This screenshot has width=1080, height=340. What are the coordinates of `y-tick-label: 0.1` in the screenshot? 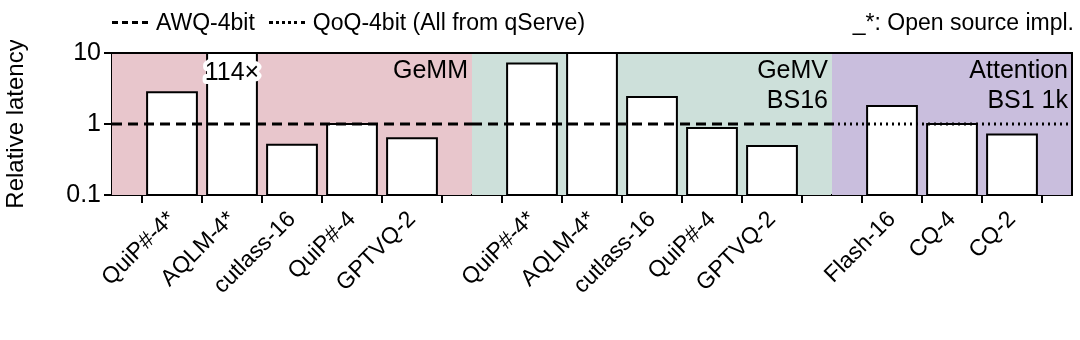 It's located at (83, 192).